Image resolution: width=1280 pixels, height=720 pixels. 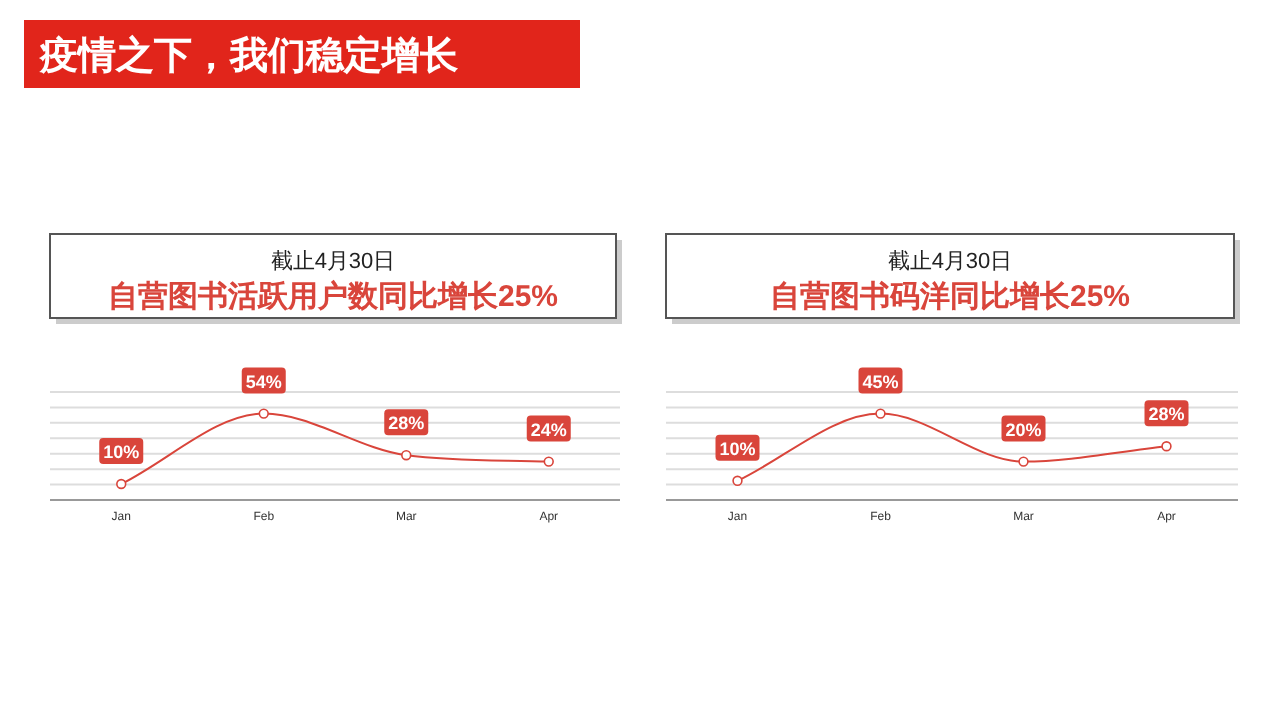 I want to click on data-label: 24%, so click(x=548, y=429).